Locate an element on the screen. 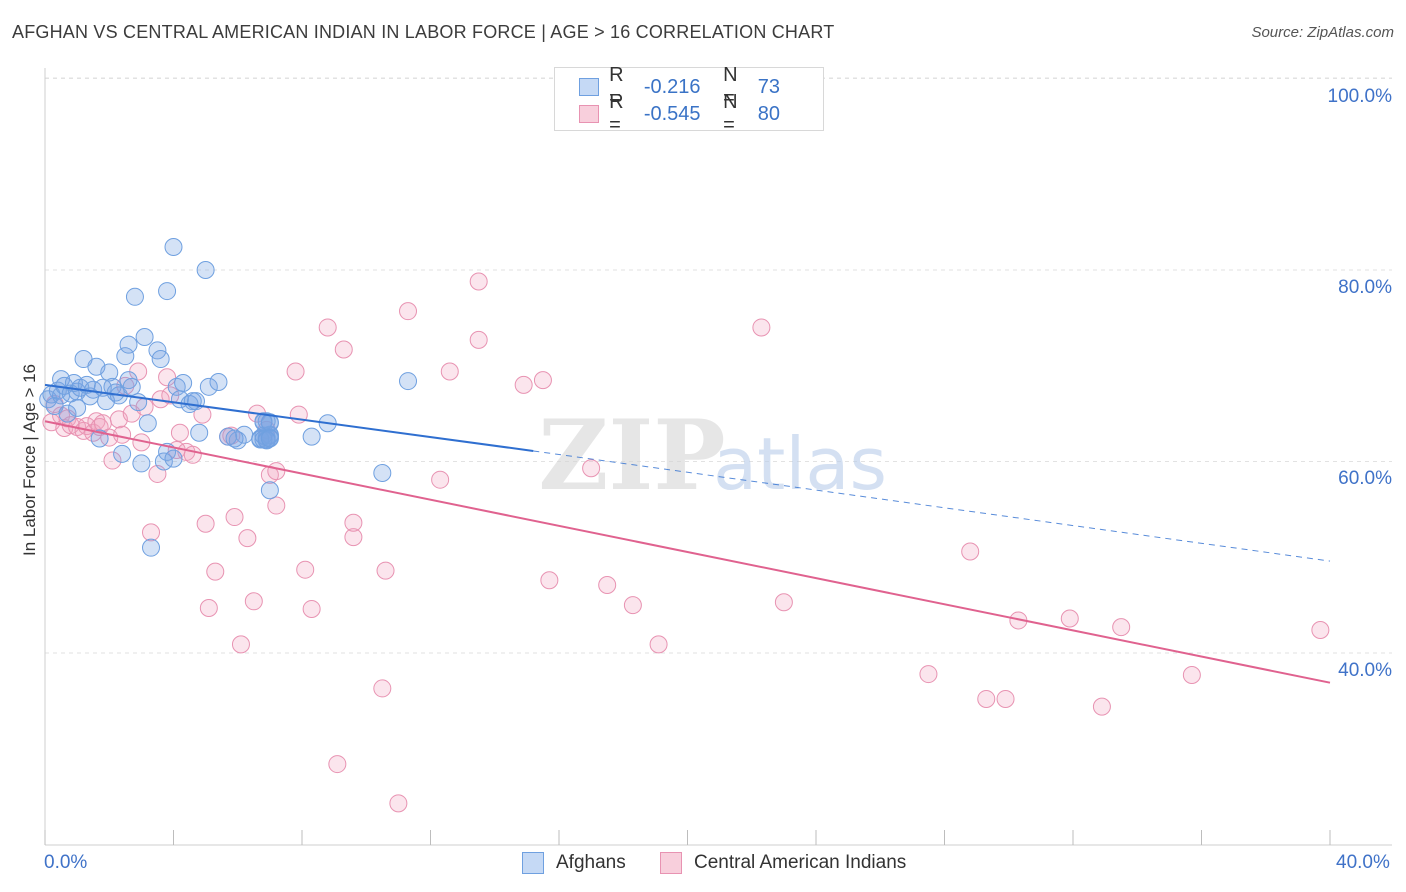  legend-label-central-american-indians: Central American Indians is located at coordinates (800, 862).